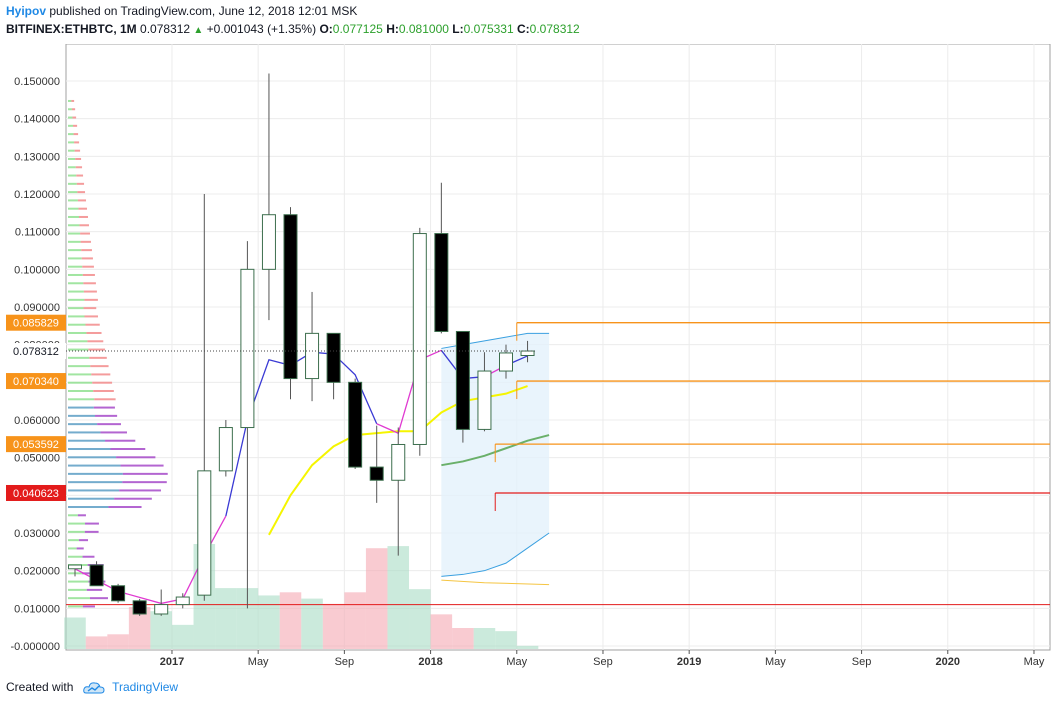 The height and width of the screenshot is (706, 1057). What do you see at coordinates (145, 687) in the screenshot?
I see `tradingview-brand: TradingView` at bounding box center [145, 687].